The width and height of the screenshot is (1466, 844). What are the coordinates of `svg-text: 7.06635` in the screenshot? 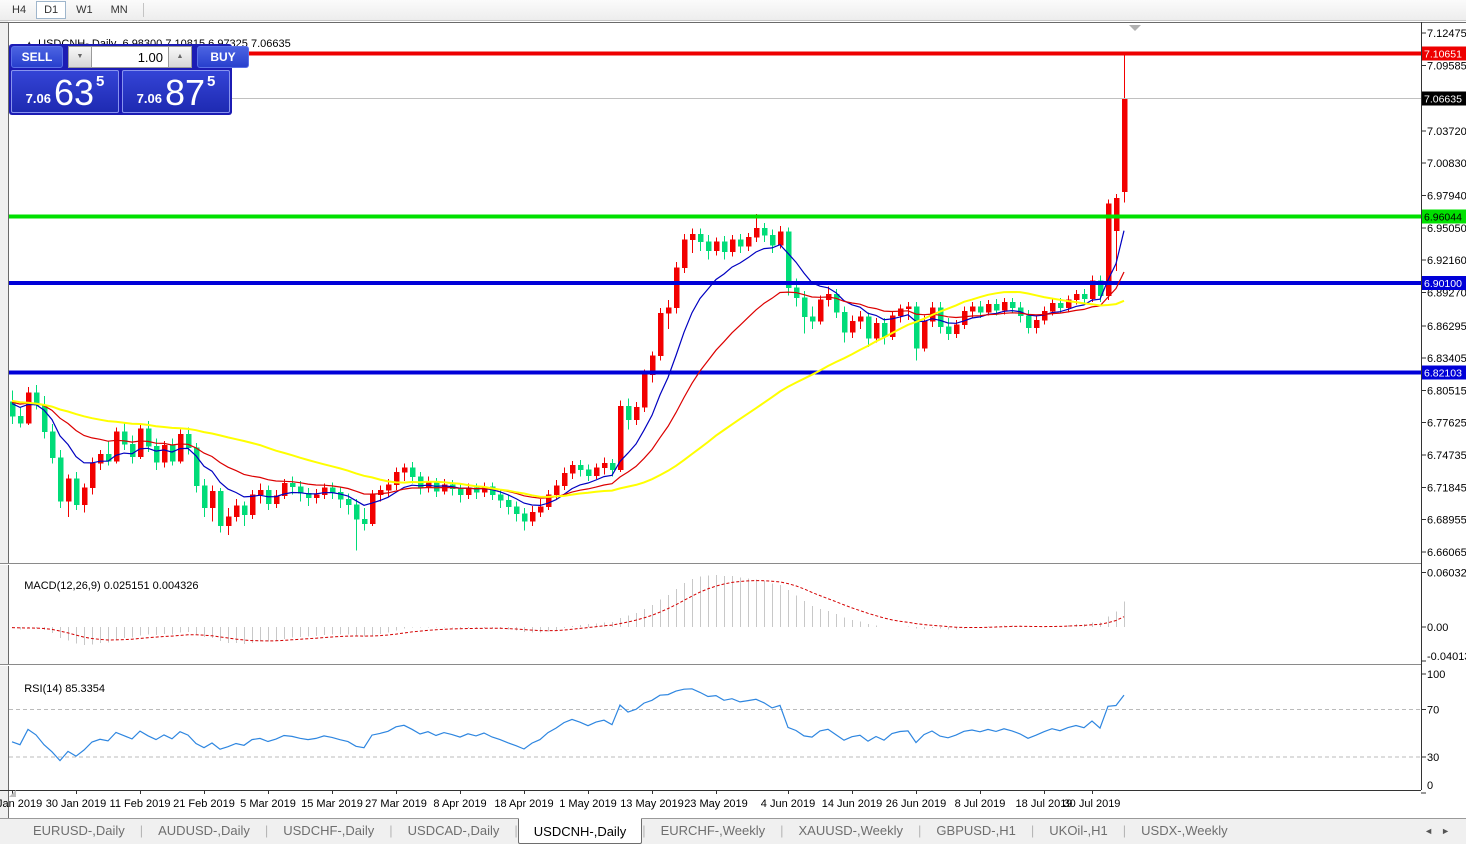 It's located at (1443, 99).